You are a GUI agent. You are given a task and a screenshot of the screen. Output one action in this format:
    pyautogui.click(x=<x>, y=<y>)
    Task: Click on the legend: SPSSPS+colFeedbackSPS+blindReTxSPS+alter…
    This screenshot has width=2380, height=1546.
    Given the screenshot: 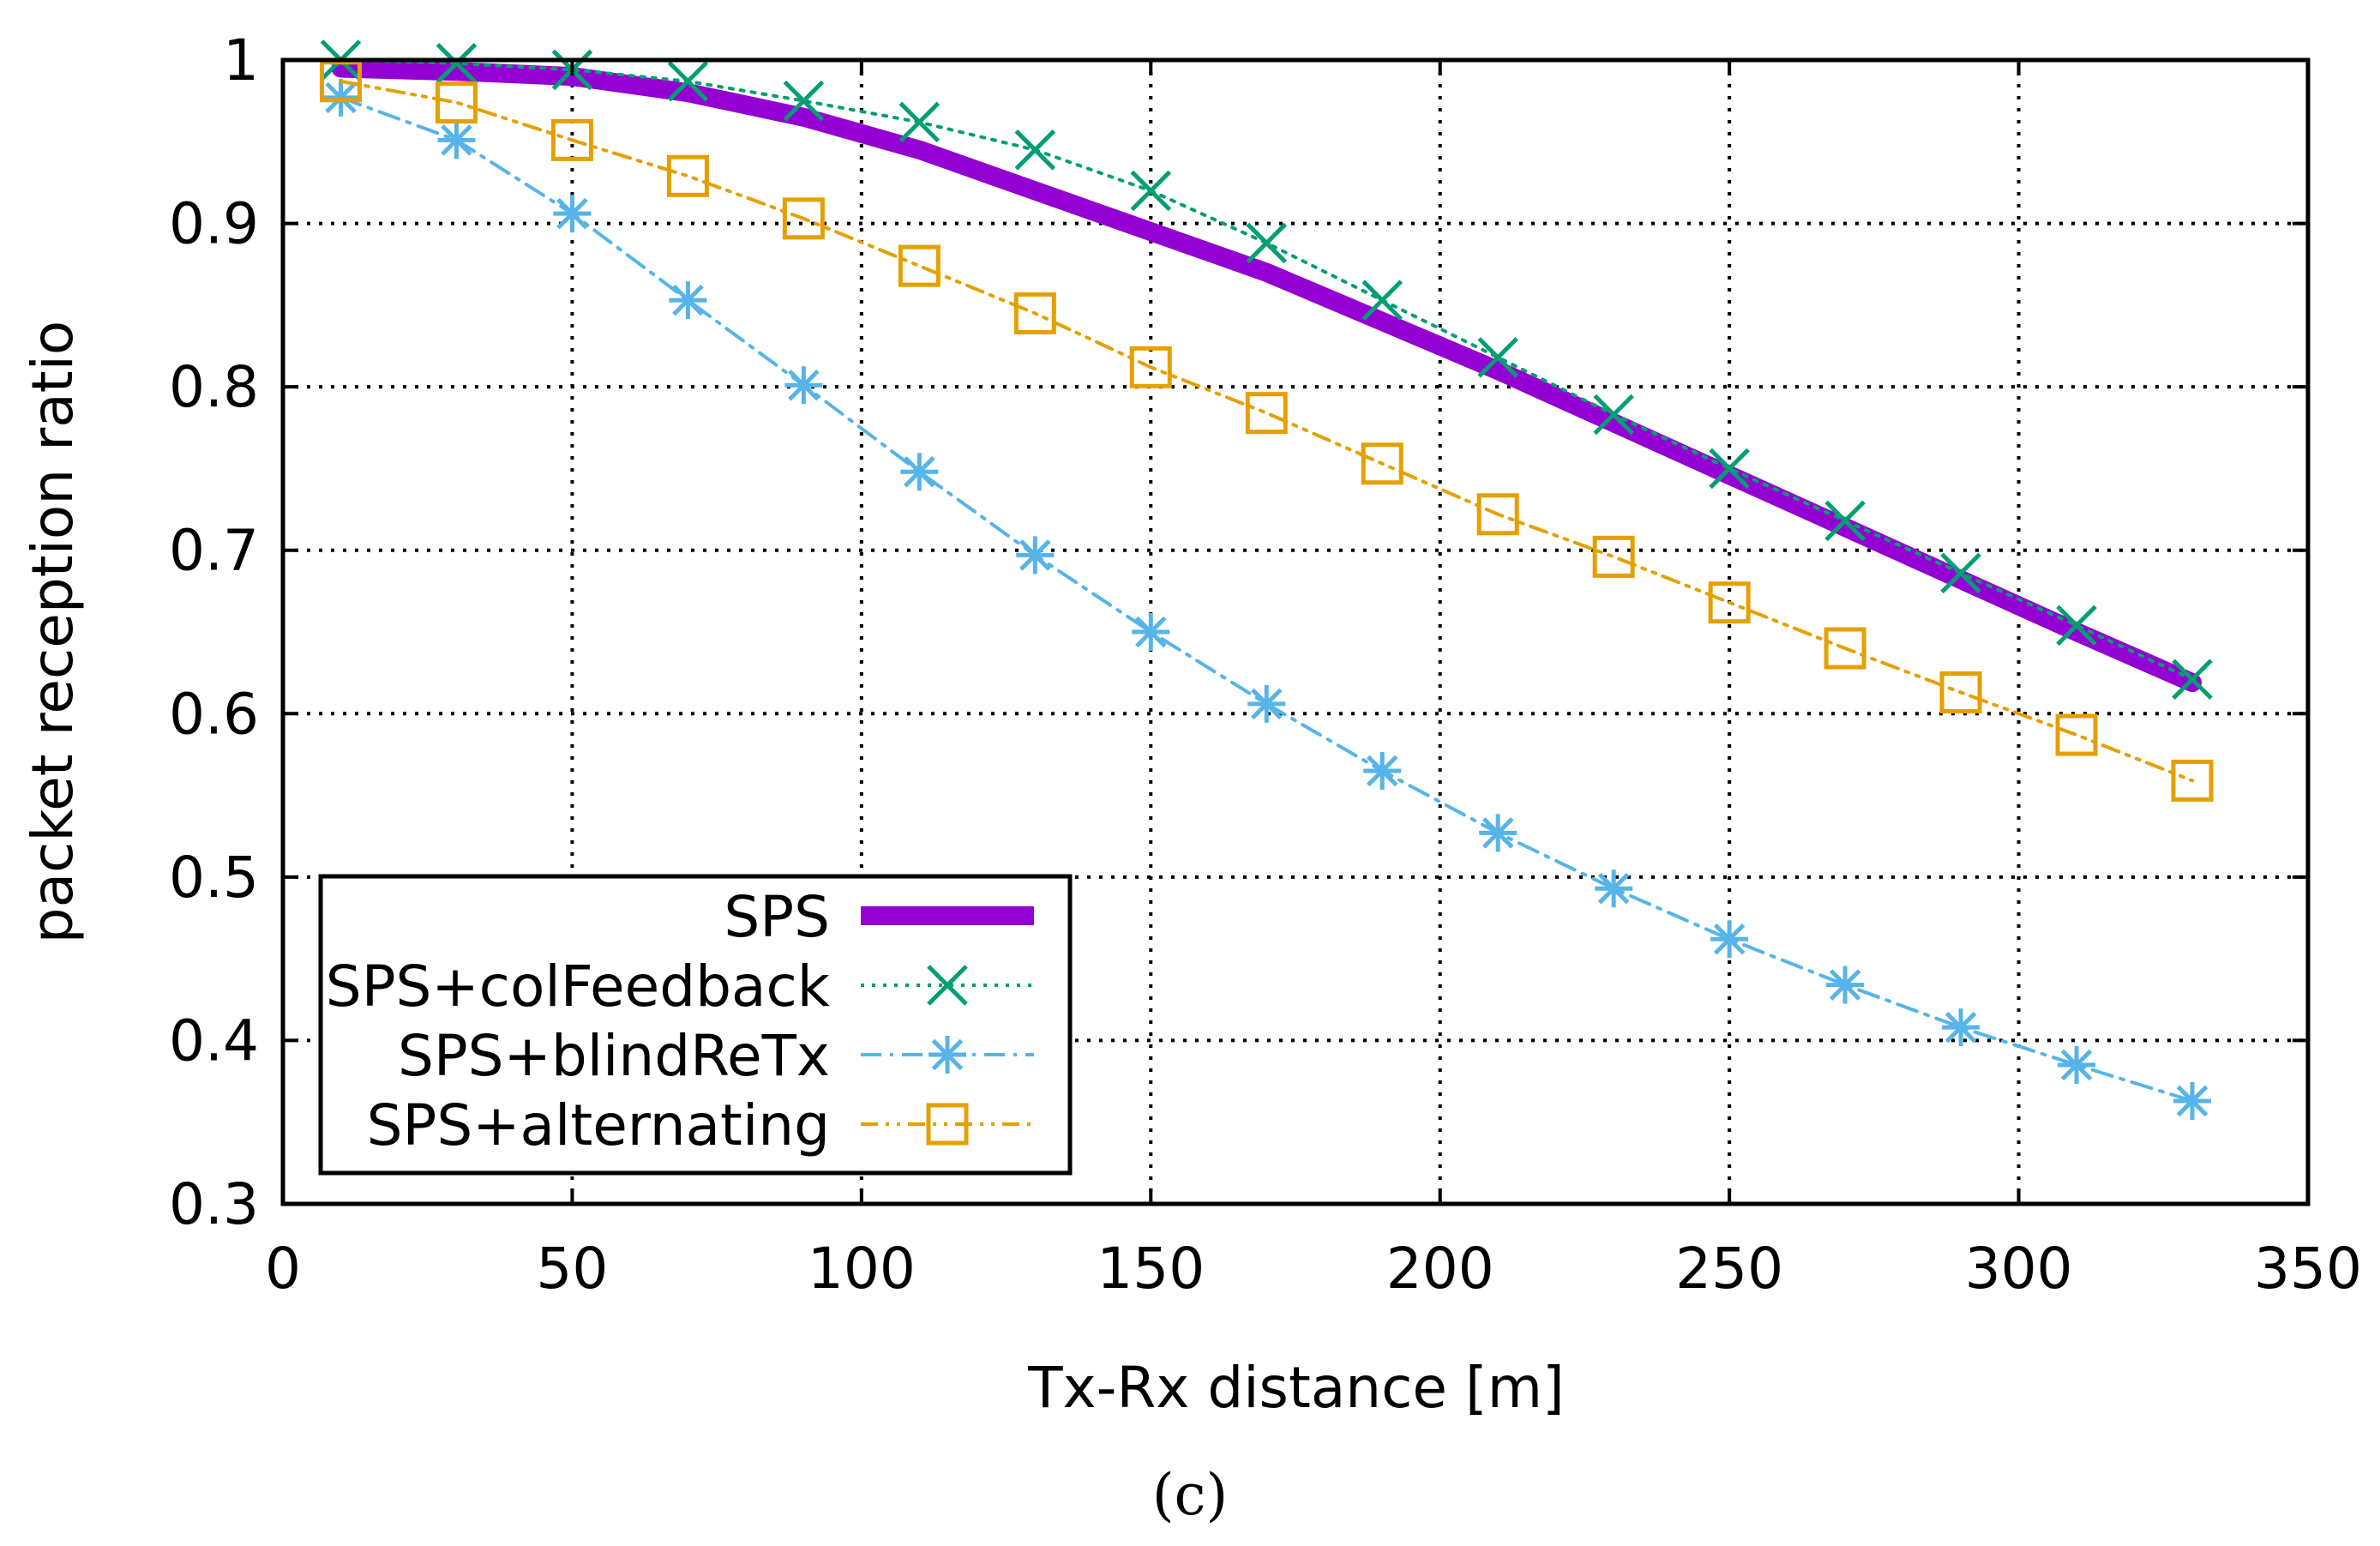 What is the action you would take?
    pyautogui.click(x=696, y=1025)
    